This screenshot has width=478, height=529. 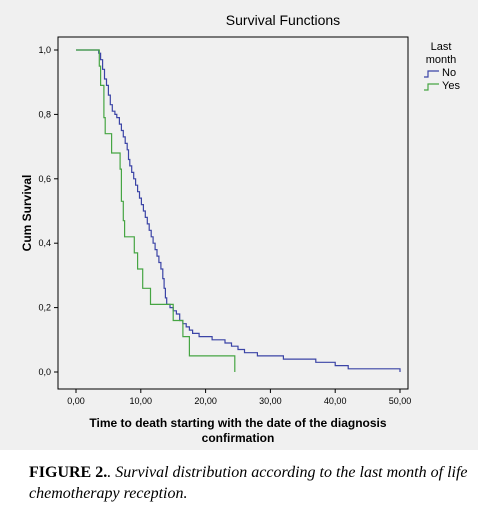 I want to click on x-tick-label: 30,00, so click(x=270, y=401).